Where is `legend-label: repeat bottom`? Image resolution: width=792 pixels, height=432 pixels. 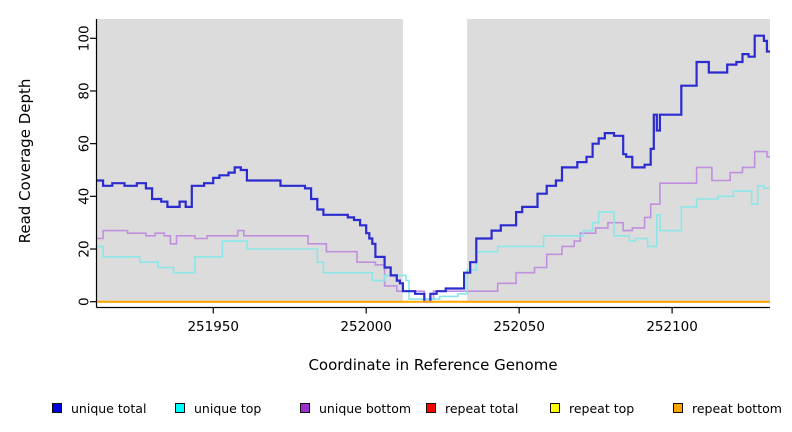 legend-label: repeat bottom is located at coordinates (737, 408).